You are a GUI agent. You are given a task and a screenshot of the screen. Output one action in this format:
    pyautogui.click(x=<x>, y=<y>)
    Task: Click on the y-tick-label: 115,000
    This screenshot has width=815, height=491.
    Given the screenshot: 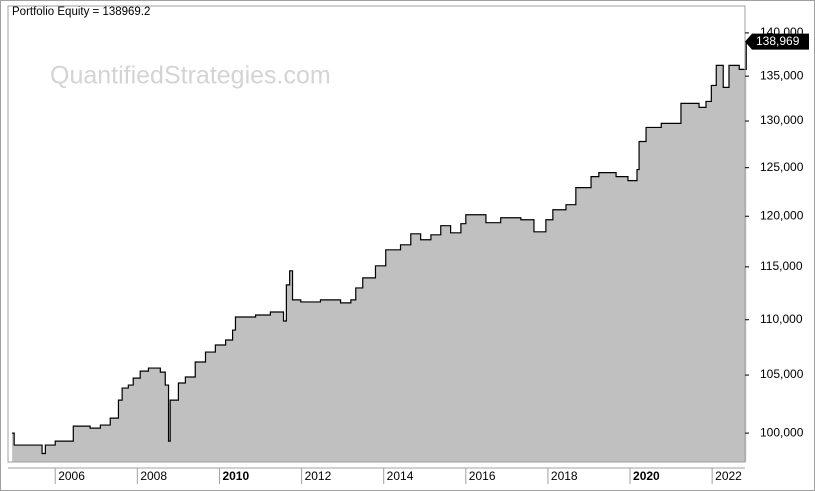 What is the action you would take?
    pyautogui.click(x=781, y=266)
    